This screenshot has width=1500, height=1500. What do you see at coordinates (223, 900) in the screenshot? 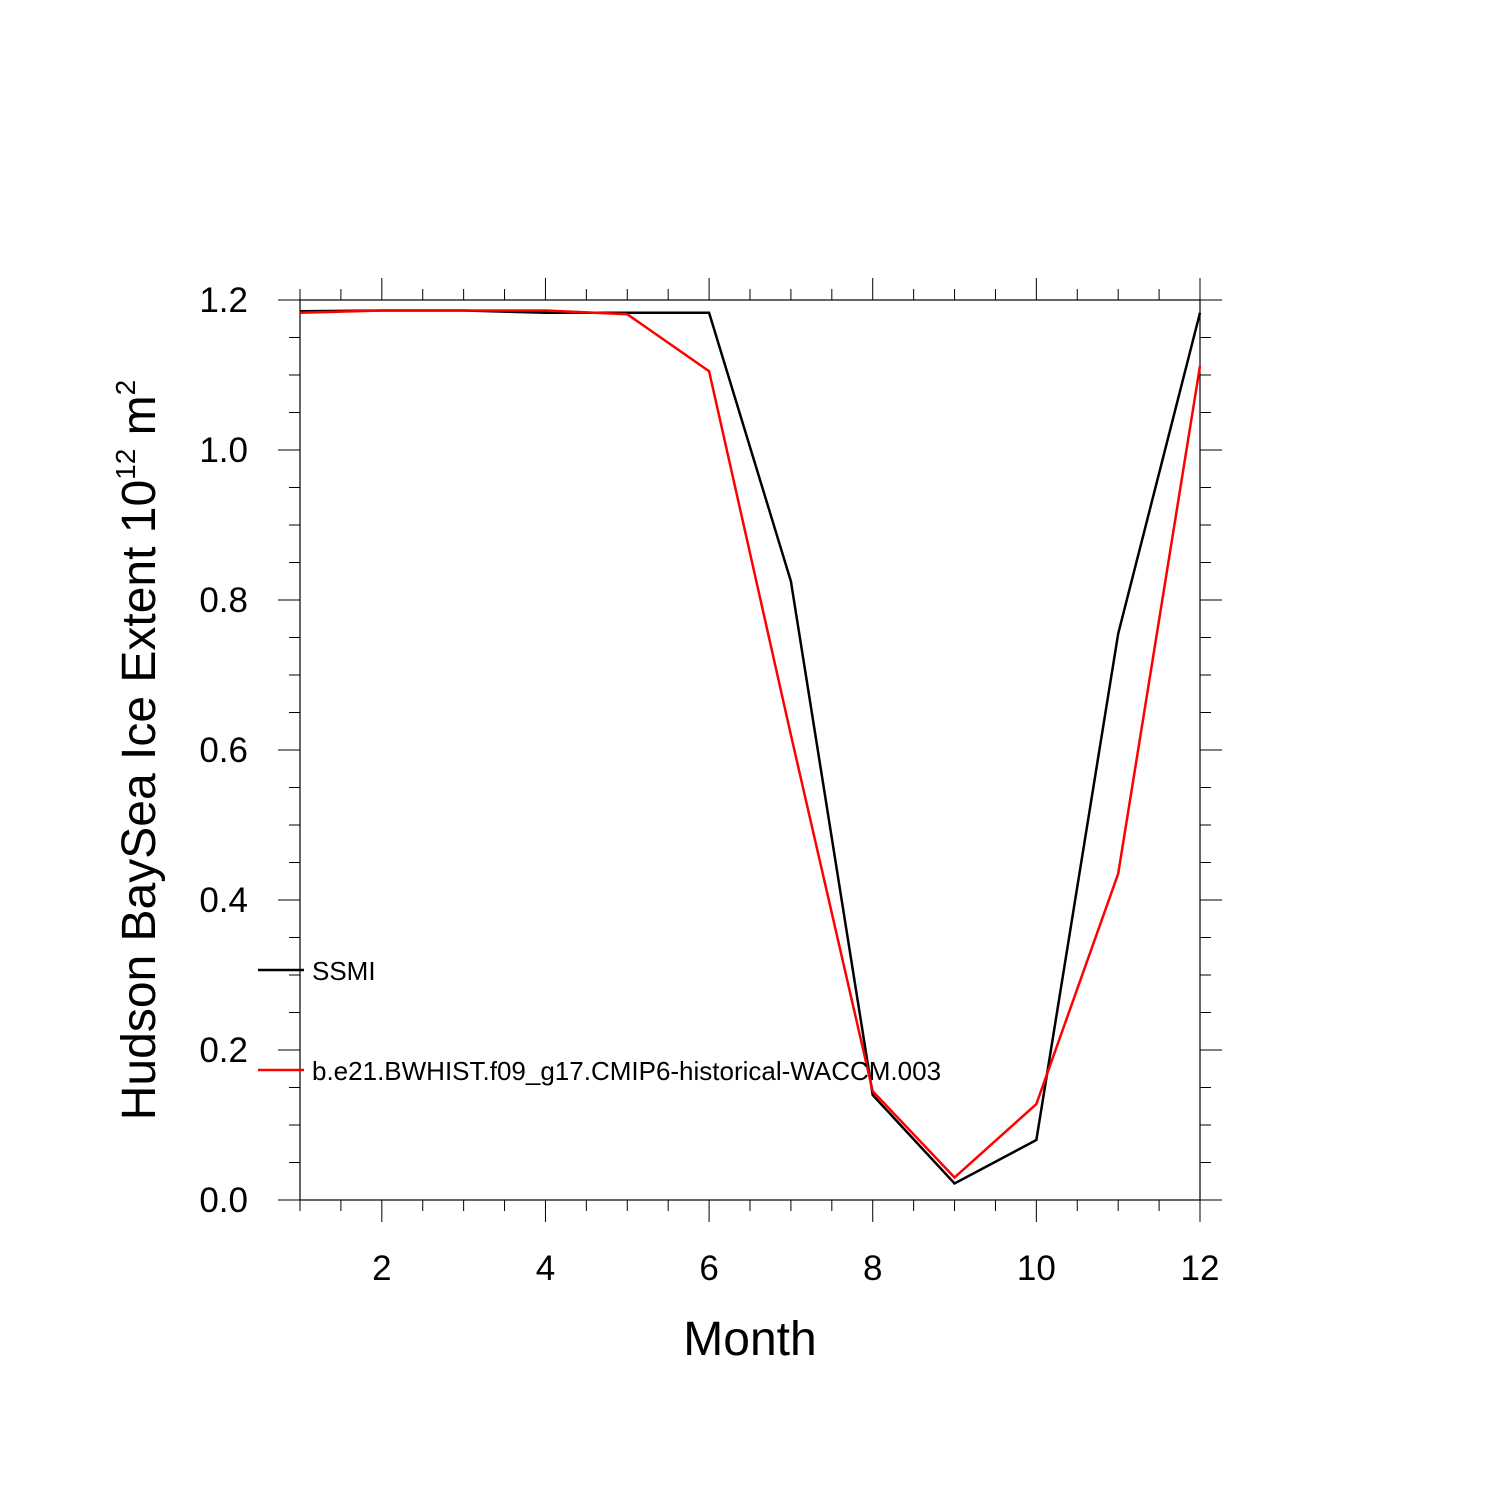
I see `y-tick-label: 0.4` at bounding box center [223, 900].